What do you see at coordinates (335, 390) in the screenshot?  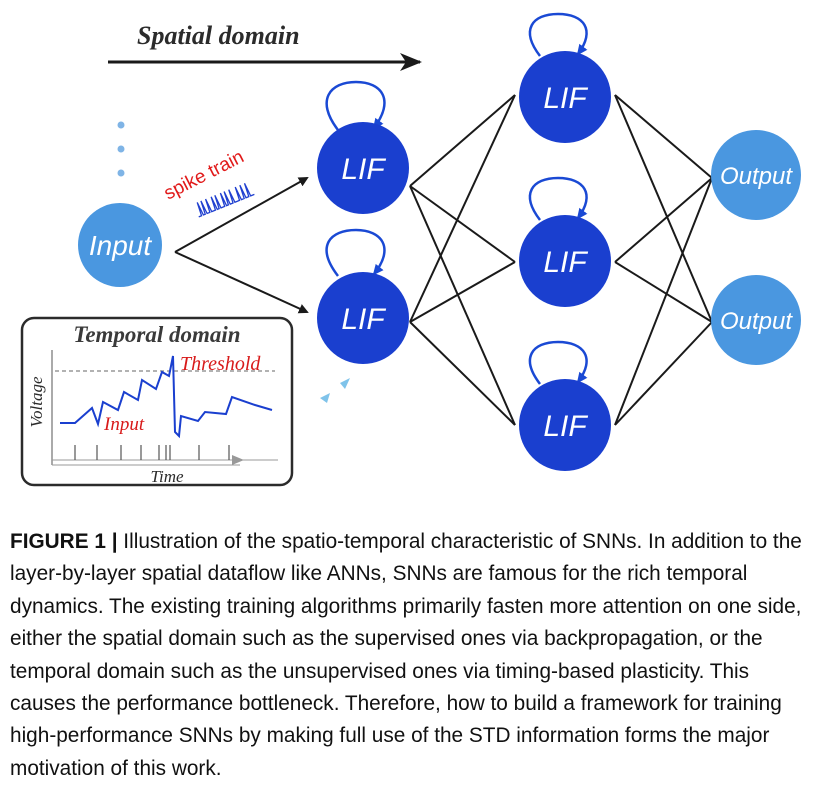 I see `continuation-triangles` at bounding box center [335, 390].